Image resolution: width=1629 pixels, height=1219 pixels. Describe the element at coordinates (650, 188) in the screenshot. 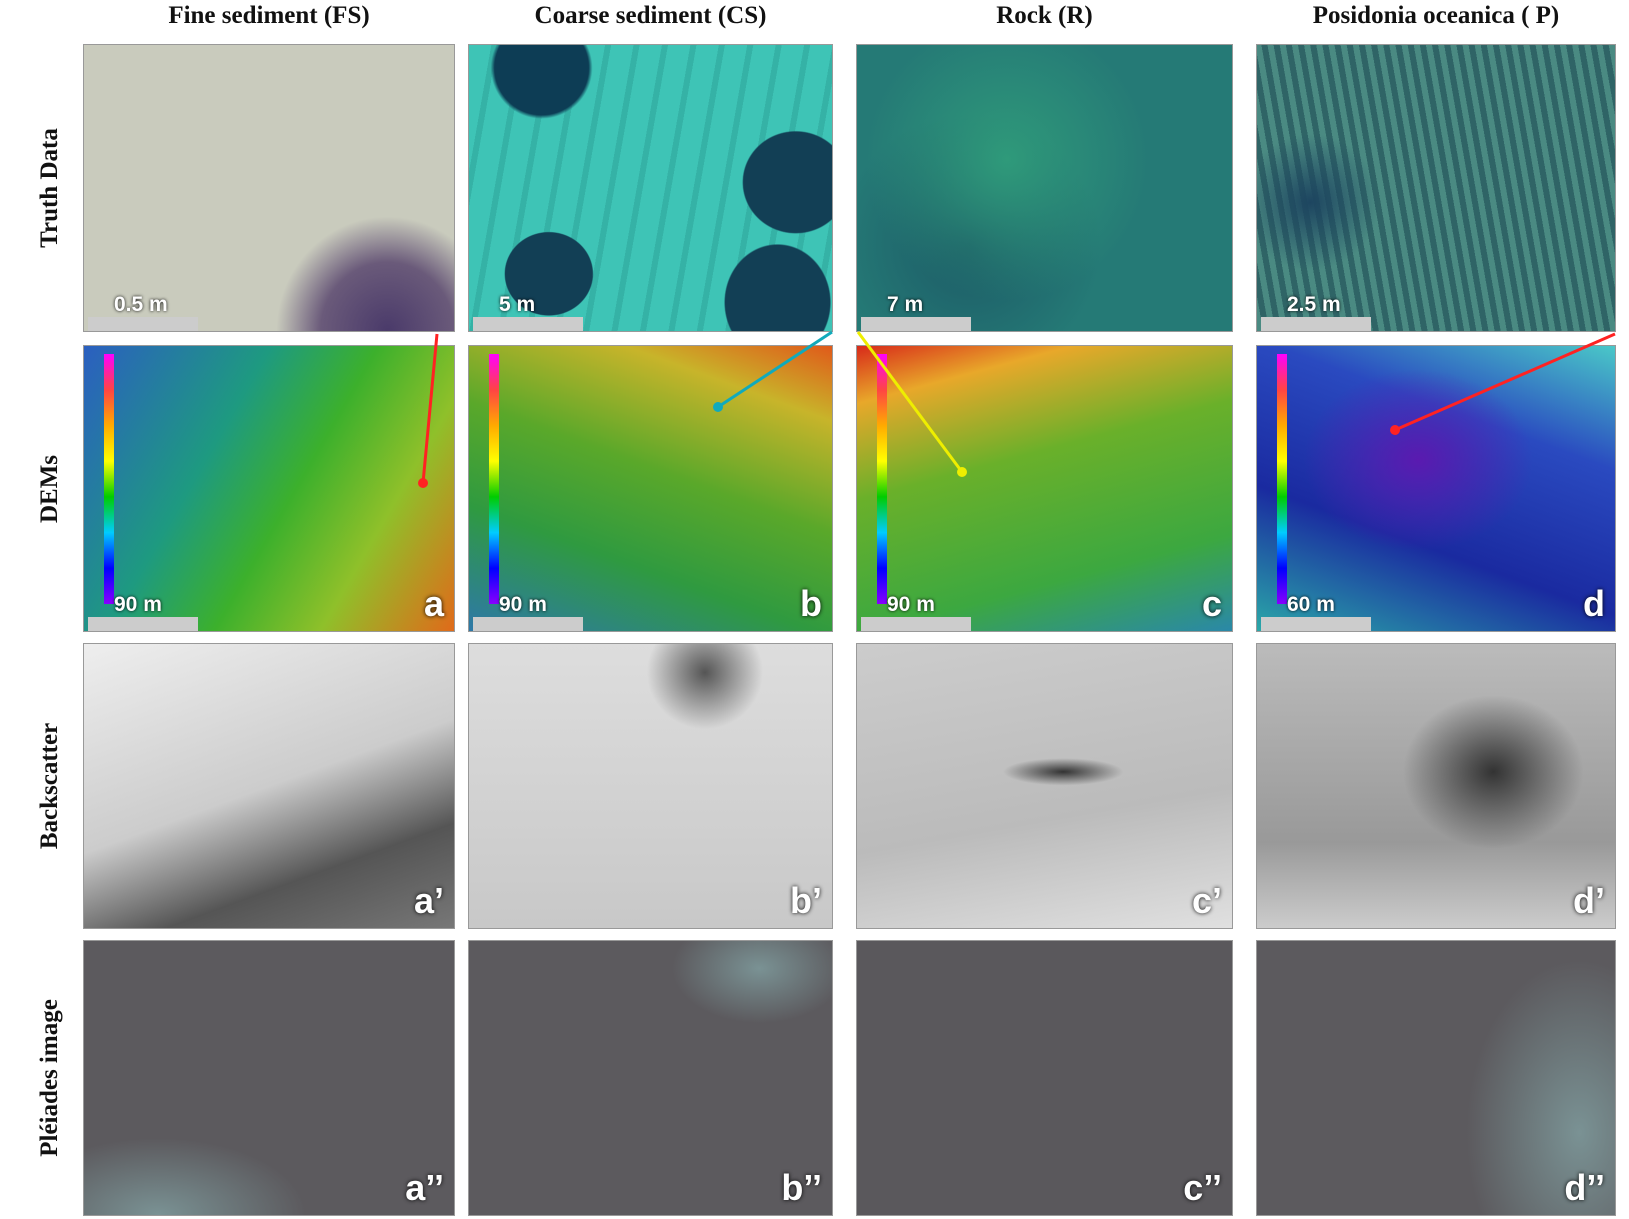

I see `image-panel: 5 m` at that location.